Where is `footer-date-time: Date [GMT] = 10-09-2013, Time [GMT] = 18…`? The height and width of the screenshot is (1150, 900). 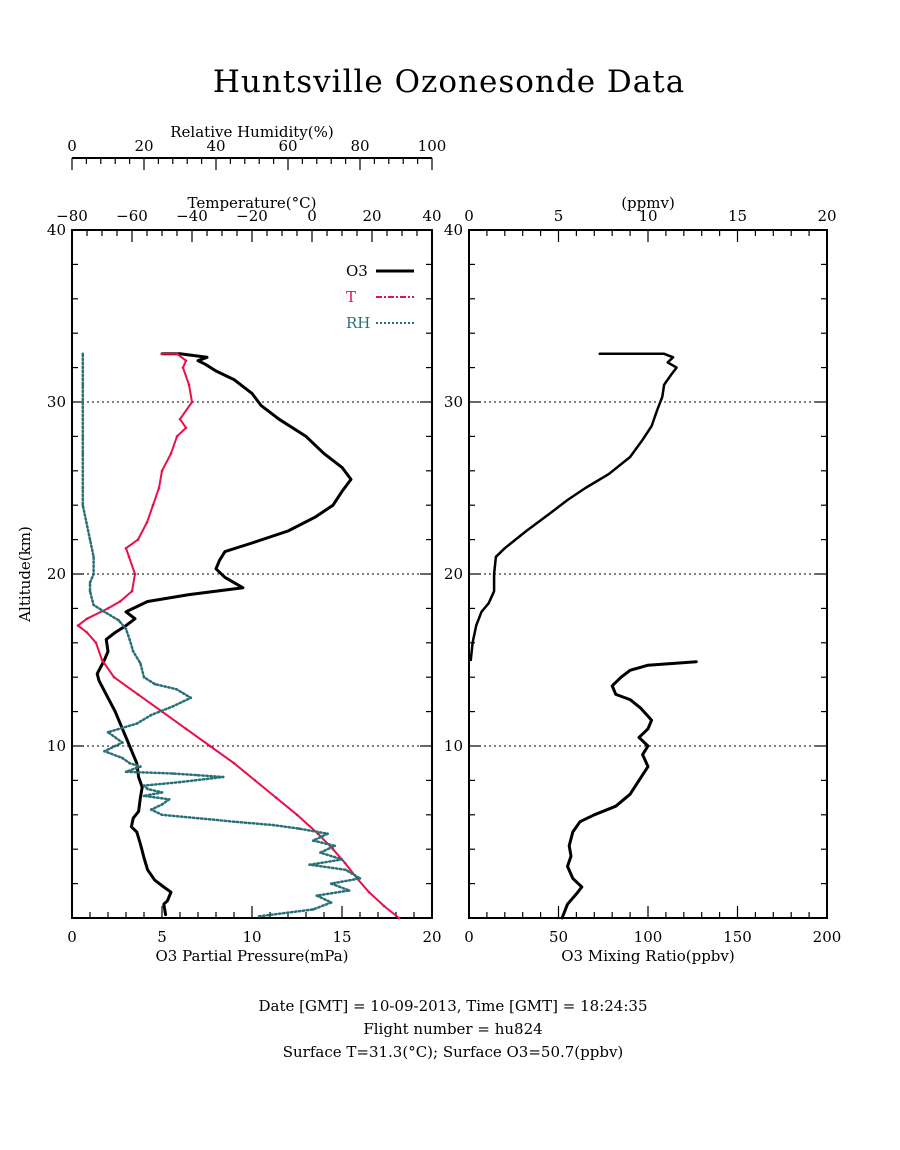
footer-date-time: Date [GMT] = 10-09-2013, Time [GMT] = 18… is located at coordinates (452, 1006).